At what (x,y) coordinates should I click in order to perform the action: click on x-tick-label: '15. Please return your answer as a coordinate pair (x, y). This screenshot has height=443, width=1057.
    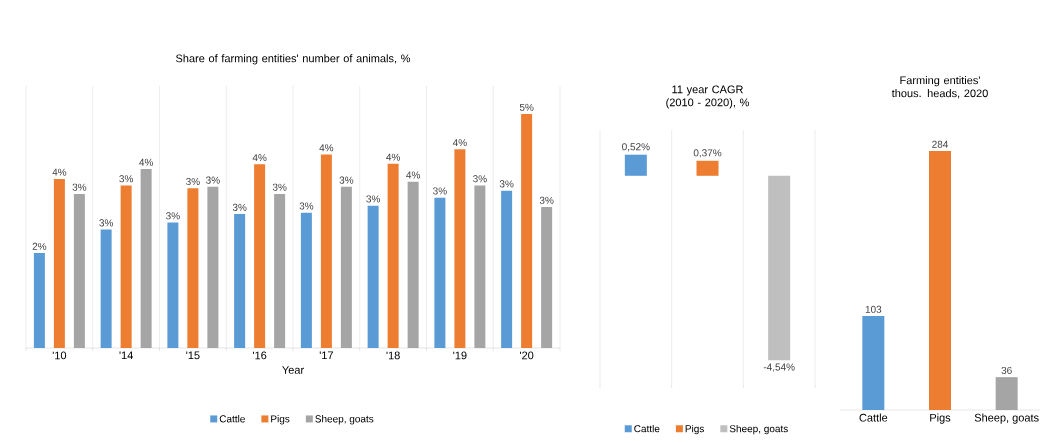
    Looking at the image, I should click on (193, 355).